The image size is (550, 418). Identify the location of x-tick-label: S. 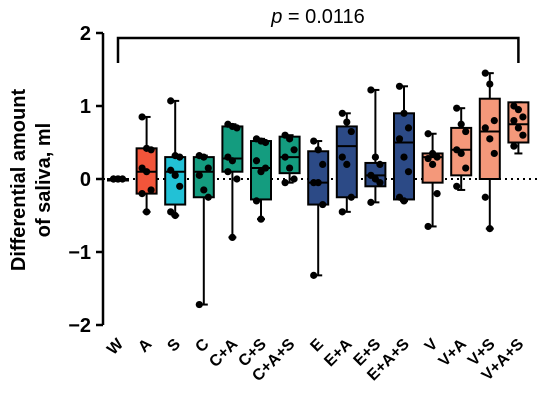
(174, 346).